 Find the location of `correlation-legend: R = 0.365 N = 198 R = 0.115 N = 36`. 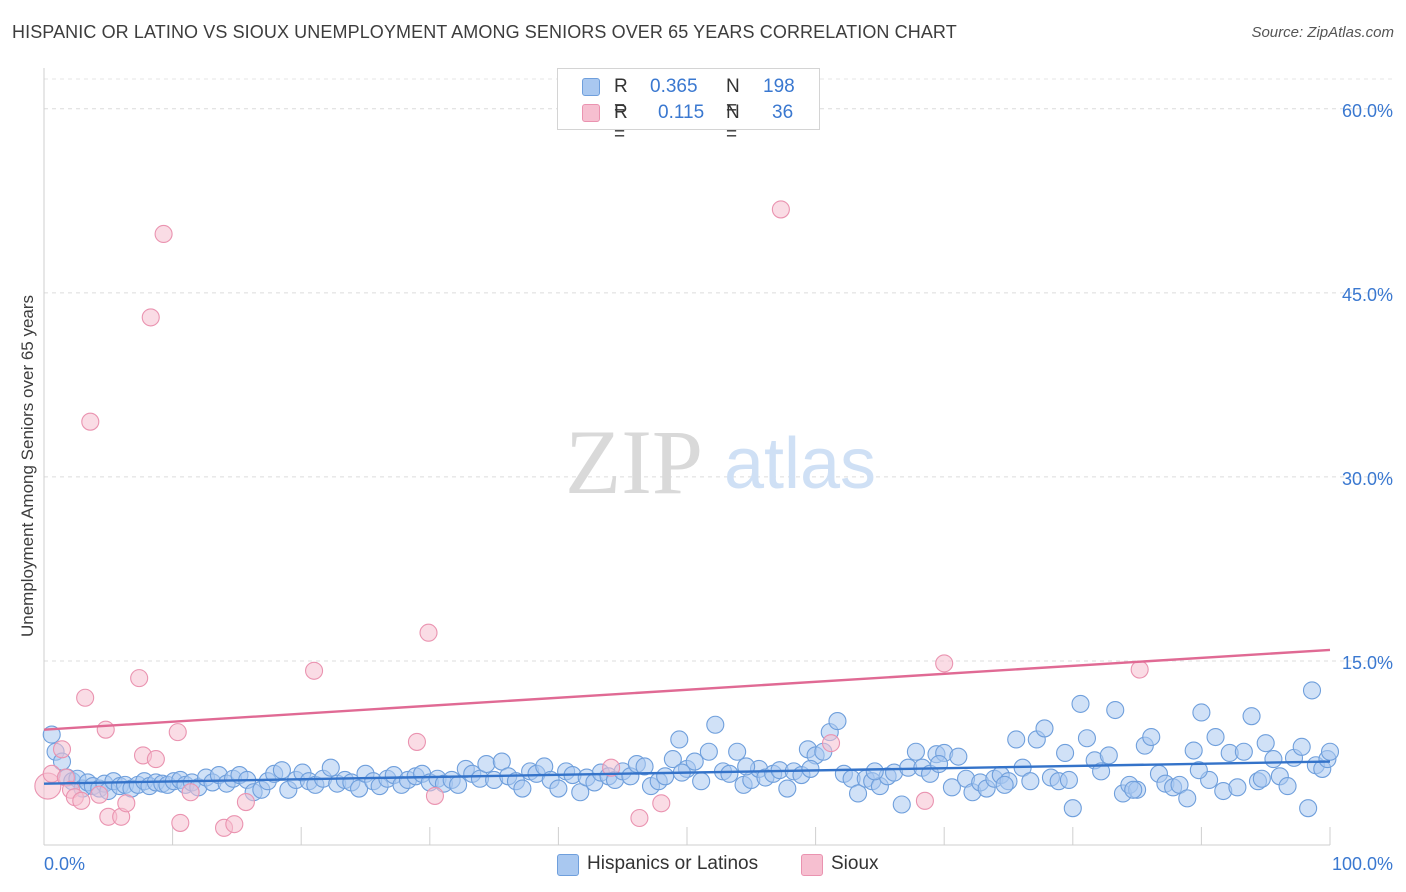

correlation-legend: R = 0.365 N = 198 R = 0.115 N = 36 is located at coordinates (688, 106).